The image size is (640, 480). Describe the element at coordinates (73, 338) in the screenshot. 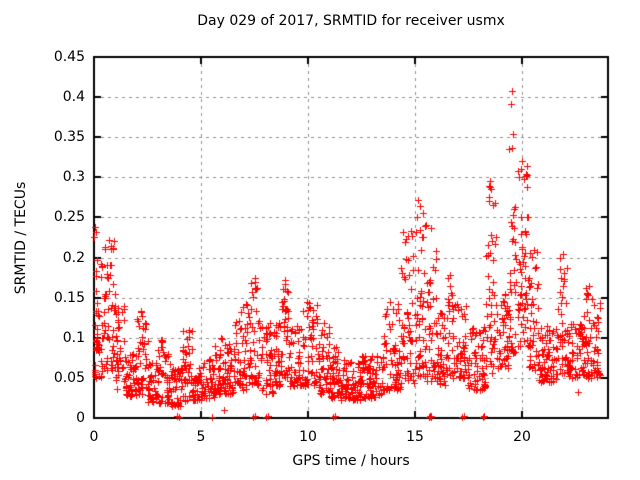

I see `y-tick-label: 0.1` at that location.